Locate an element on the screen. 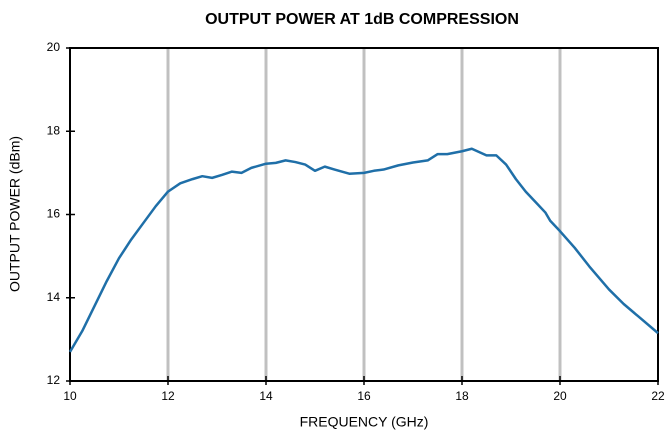 Image resolution: width=668 pixels, height=440 pixels. y-tick-label: 16 is located at coordinates (54, 214).